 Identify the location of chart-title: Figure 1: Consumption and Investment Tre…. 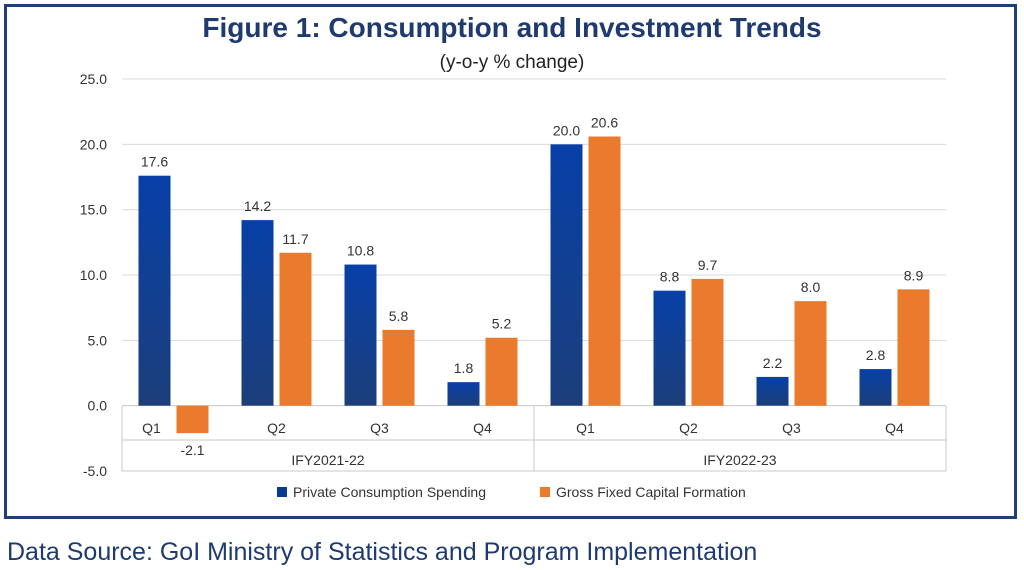
(512, 27).